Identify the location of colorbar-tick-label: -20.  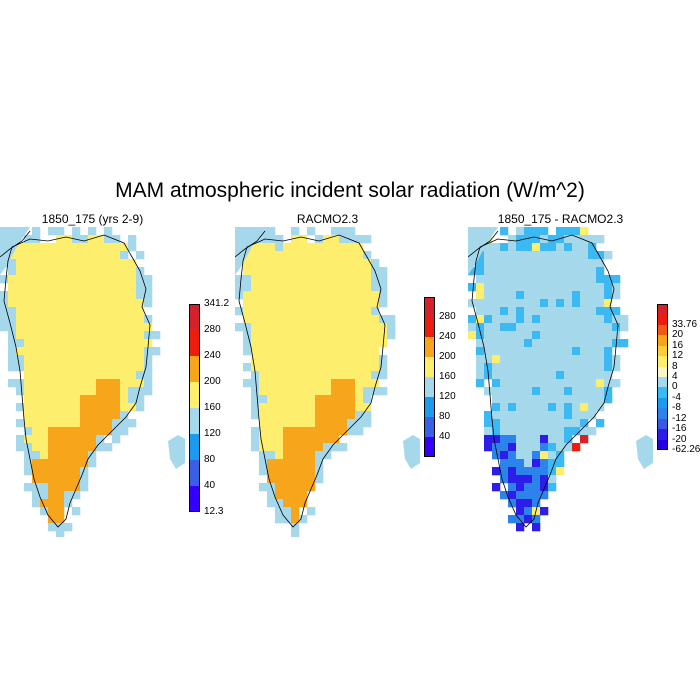
(679, 439).